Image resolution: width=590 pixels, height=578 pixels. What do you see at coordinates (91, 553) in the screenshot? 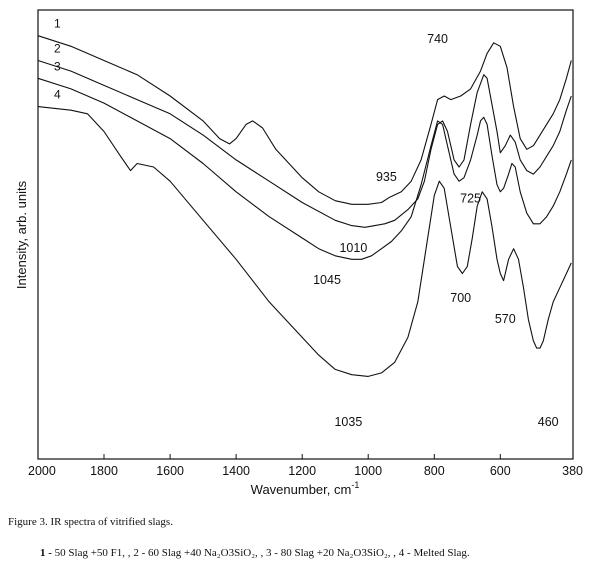
I see `legend-item-1: 50 Slag +50 F1, ,` at bounding box center [91, 553].